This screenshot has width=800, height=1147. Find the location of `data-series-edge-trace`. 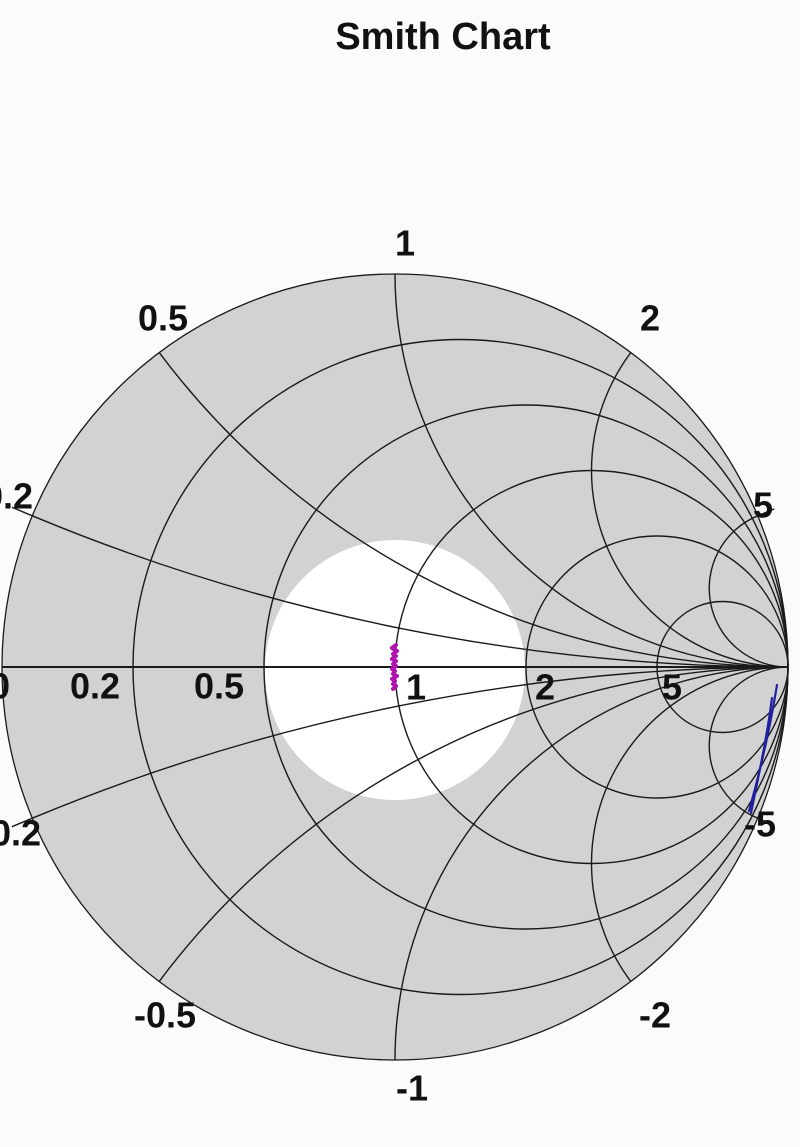

data-series-edge-trace is located at coordinates (761, 755).